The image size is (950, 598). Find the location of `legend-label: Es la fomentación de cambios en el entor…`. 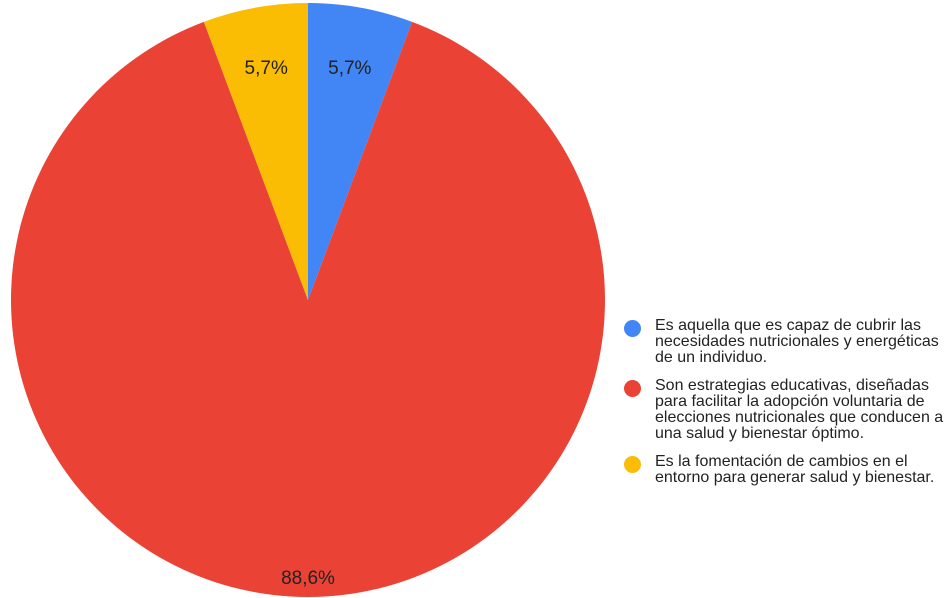

legend-label: Es la fomentación de cambios en el entor… is located at coordinates (795, 469).